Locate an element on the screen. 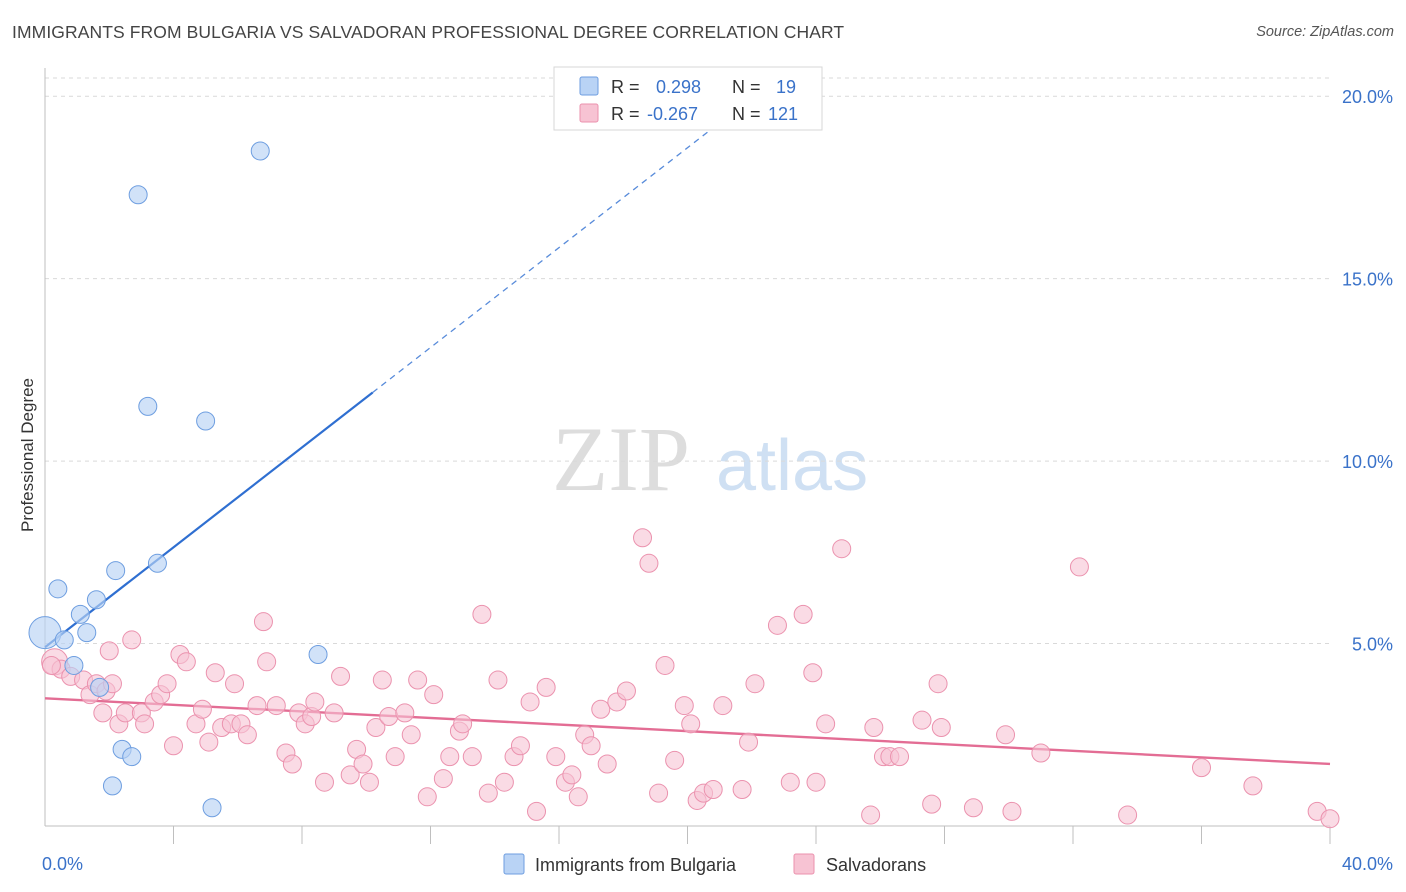 This screenshot has width=1406, height=892. legend-swatch-blue is located at coordinates (589, 86).